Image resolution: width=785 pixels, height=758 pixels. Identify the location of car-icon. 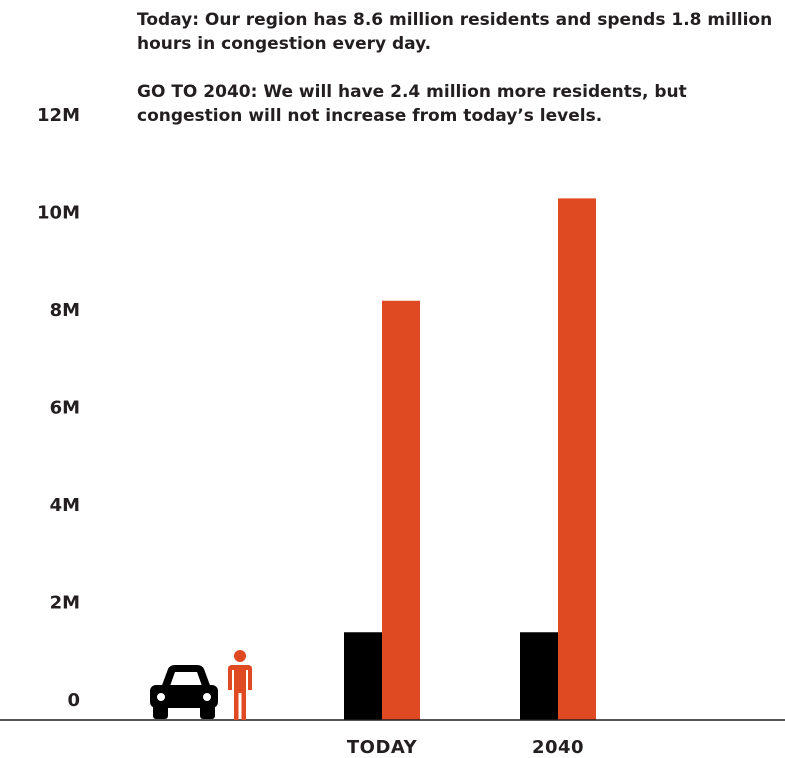
(184, 692).